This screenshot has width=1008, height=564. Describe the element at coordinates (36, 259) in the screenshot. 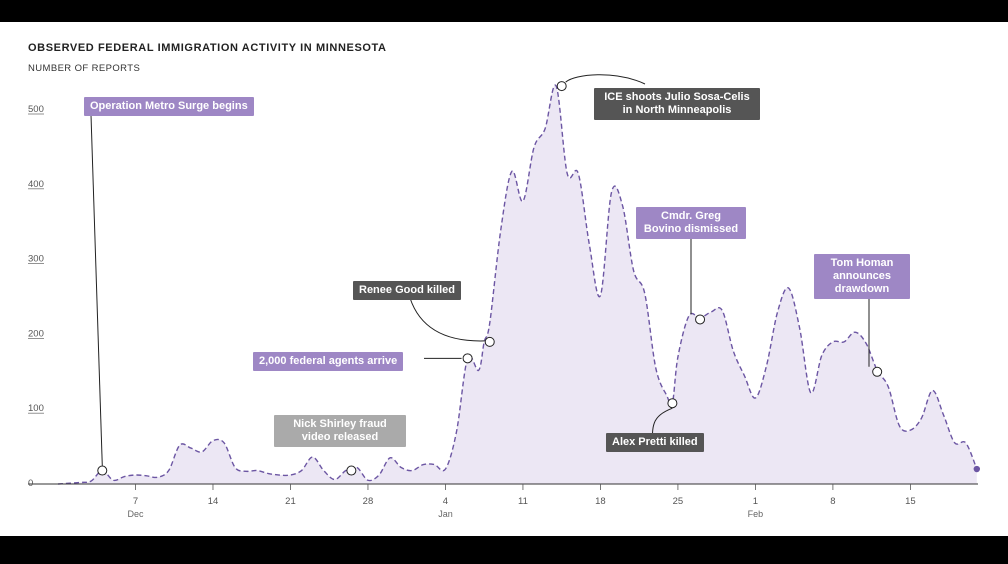

I see `y-tick-label: 300` at that location.